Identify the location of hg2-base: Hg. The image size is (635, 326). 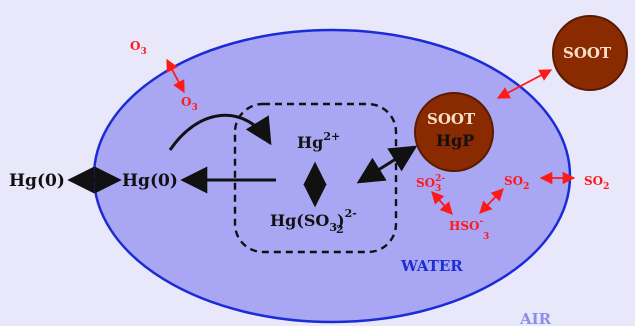
(310, 142).